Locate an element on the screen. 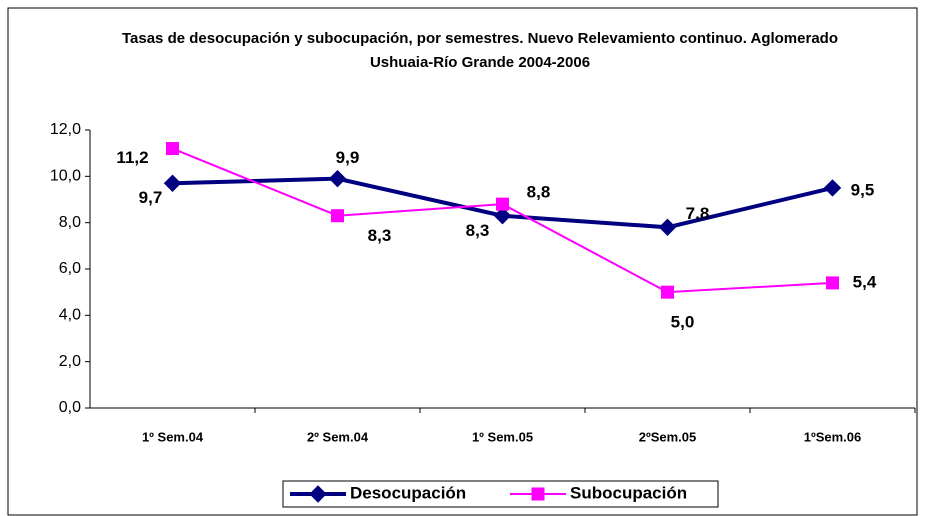 The width and height of the screenshot is (925, 516). x-tick-label: 2º Sem.04 is located at coordinates (338, 436).